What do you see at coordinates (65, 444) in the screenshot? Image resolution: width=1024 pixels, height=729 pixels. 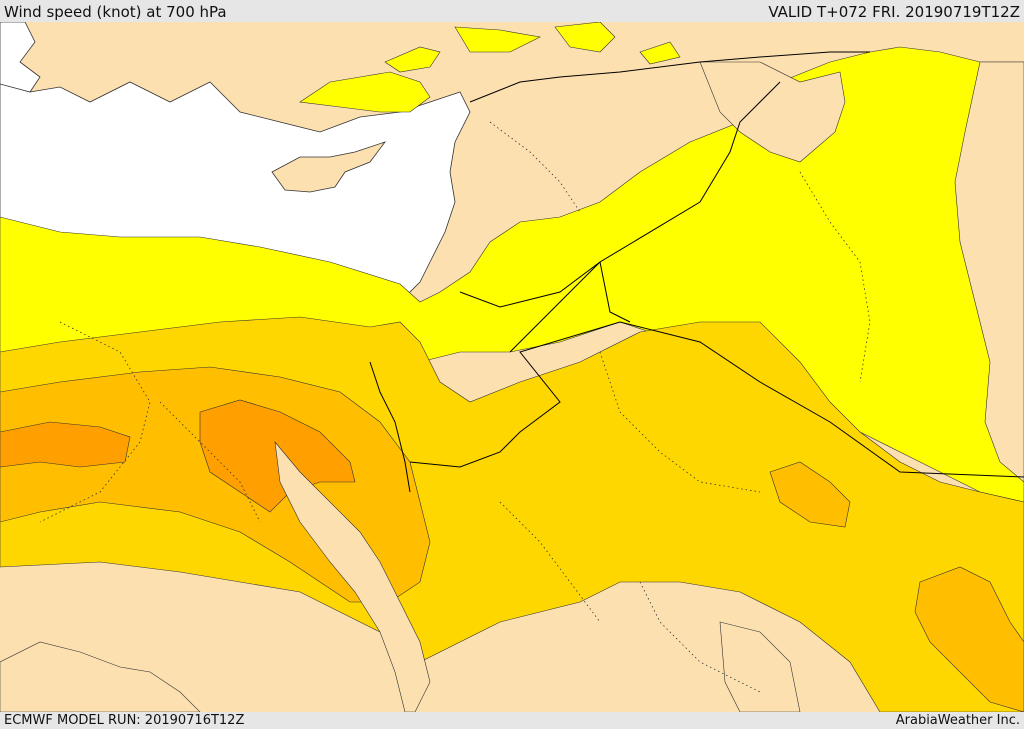 I see `wind-band-4-west` at bounding box center [65, 444].